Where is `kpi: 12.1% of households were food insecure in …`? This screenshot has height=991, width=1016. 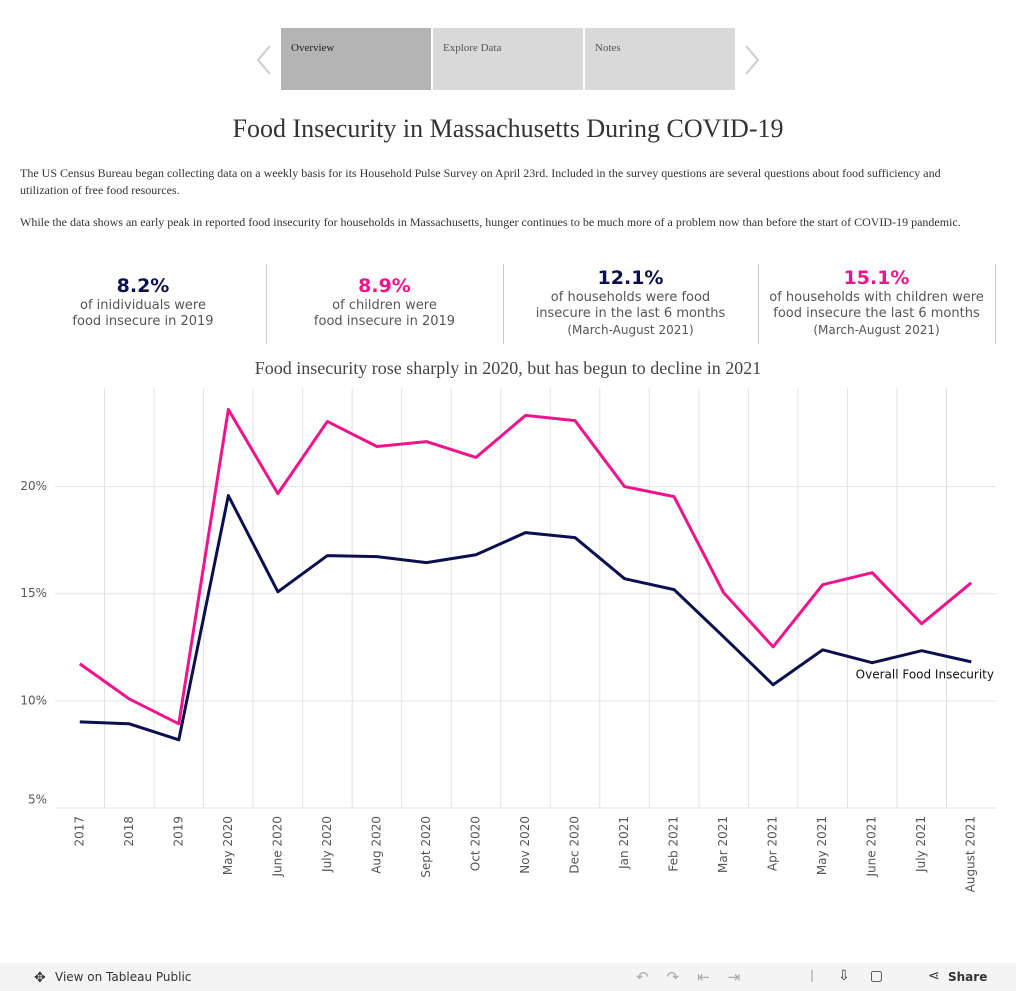
kpi: 12.1% of households were food insecure in … is located at coordinates (630, 305).